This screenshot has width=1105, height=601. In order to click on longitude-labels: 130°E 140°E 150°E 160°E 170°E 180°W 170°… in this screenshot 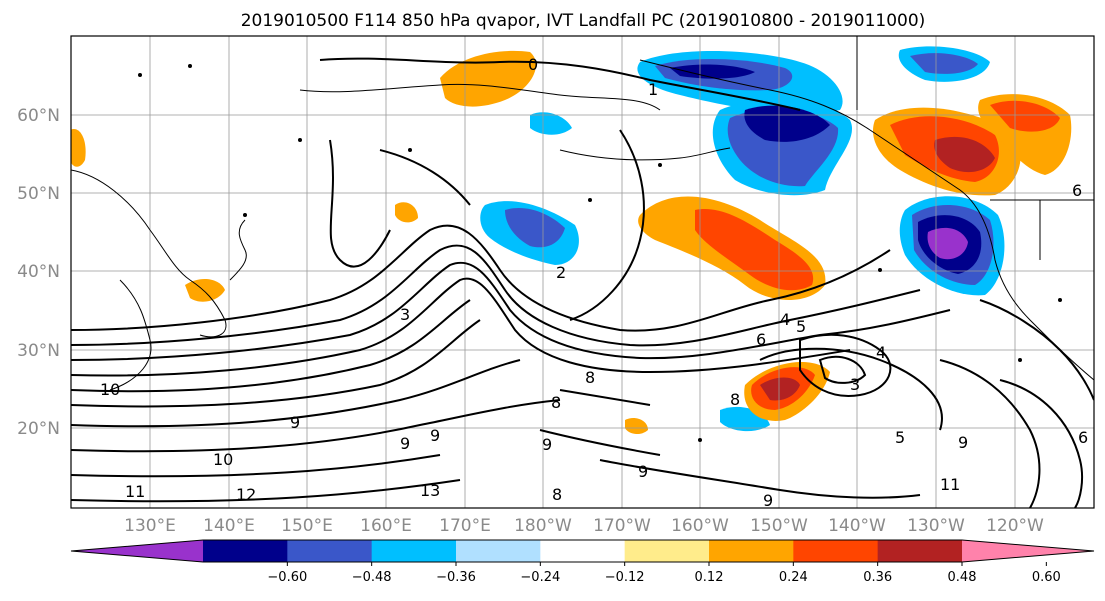, I will do `click(584, 526)`.